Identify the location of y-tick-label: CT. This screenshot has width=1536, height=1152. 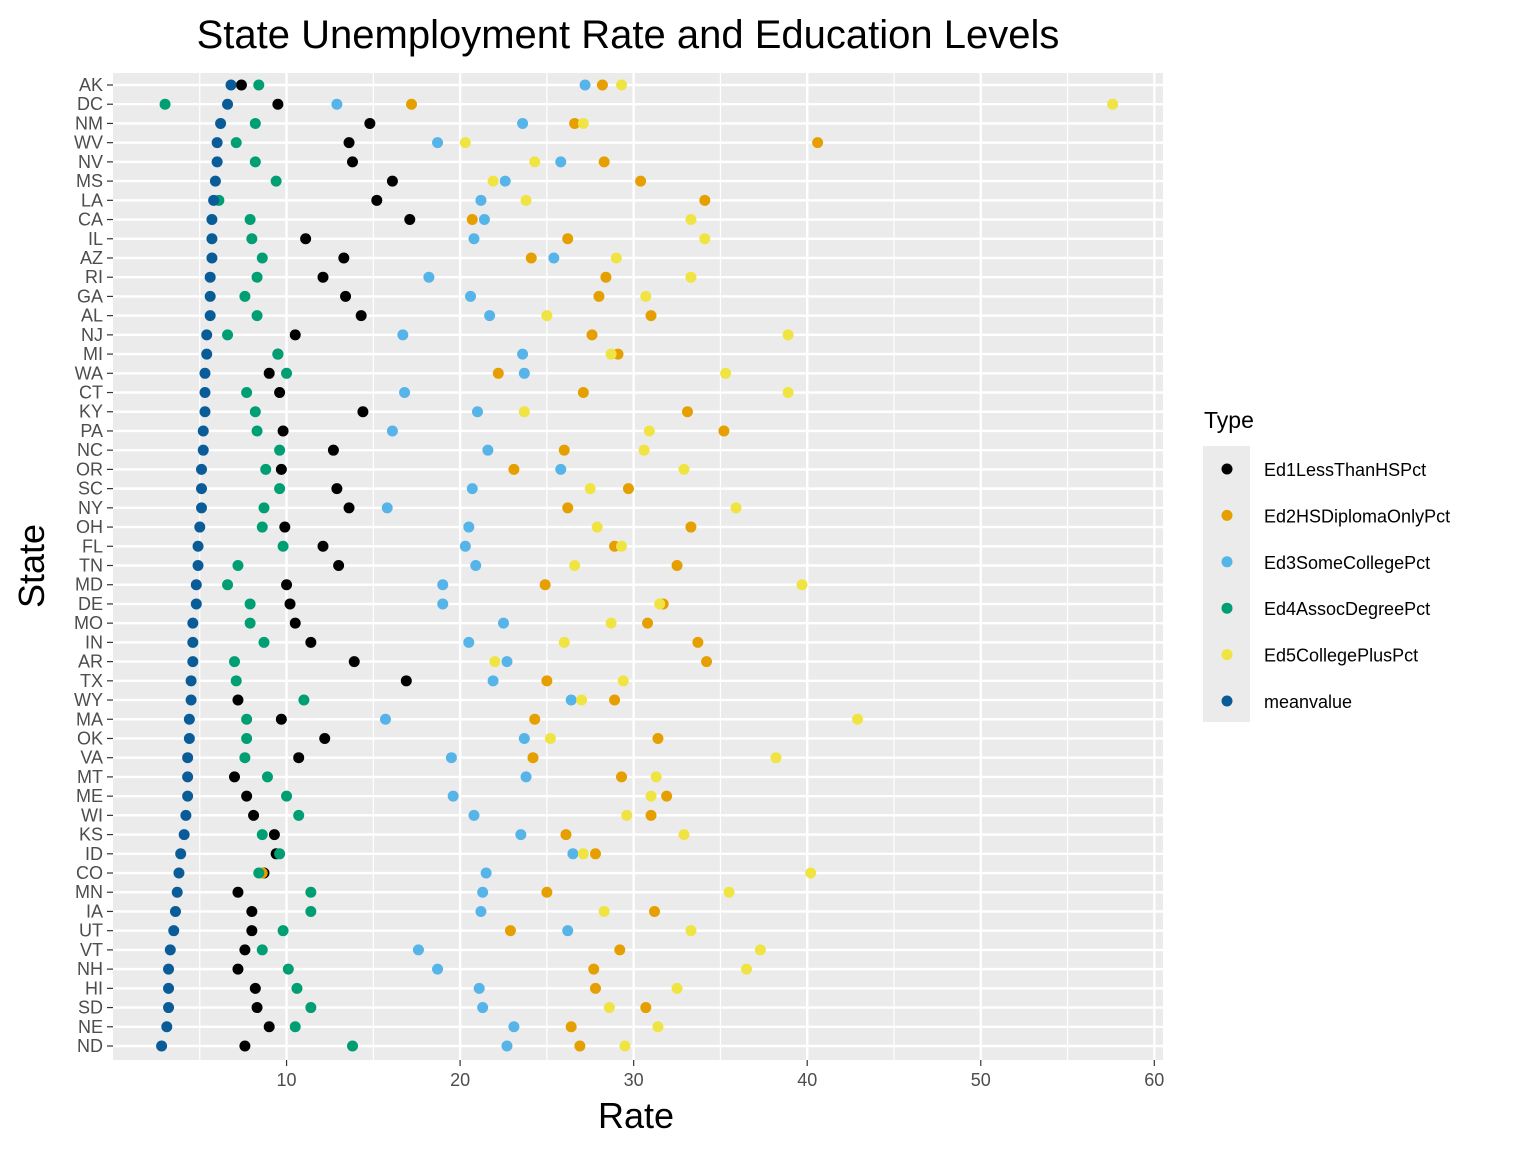
(91, 393).